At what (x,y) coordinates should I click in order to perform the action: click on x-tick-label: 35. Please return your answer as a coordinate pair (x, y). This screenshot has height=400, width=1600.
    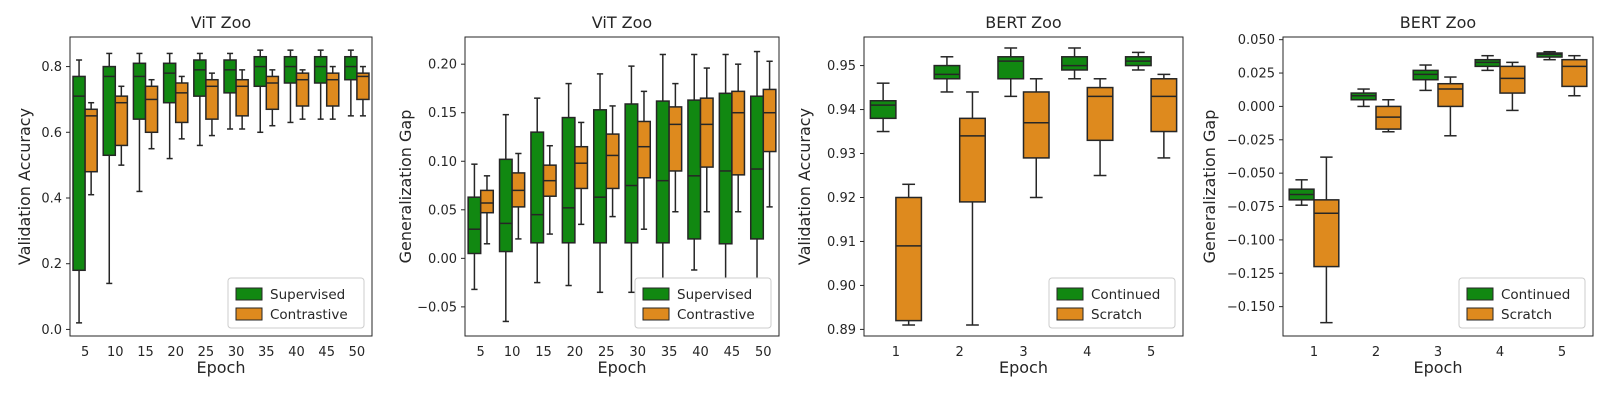
    Looking at the image, I should click on (669, 352).